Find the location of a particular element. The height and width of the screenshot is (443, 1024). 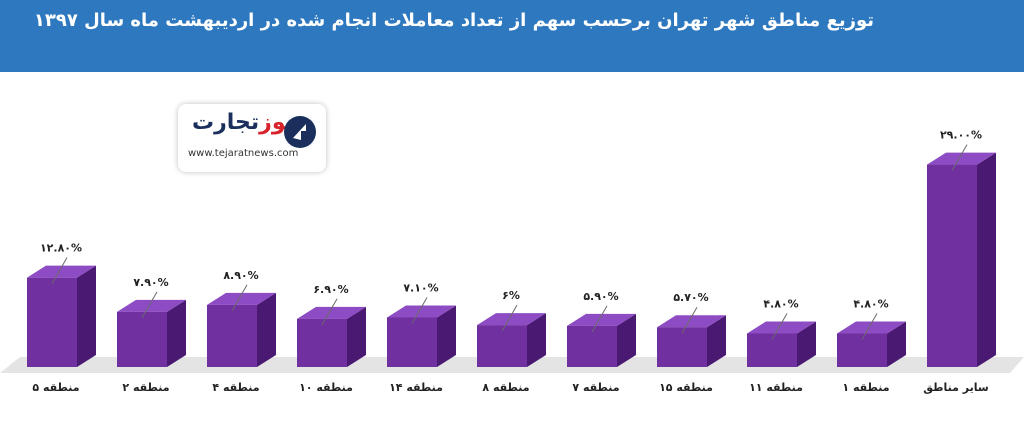

category-label: منطقه ۱۵ is located at coordinates (686, 387).